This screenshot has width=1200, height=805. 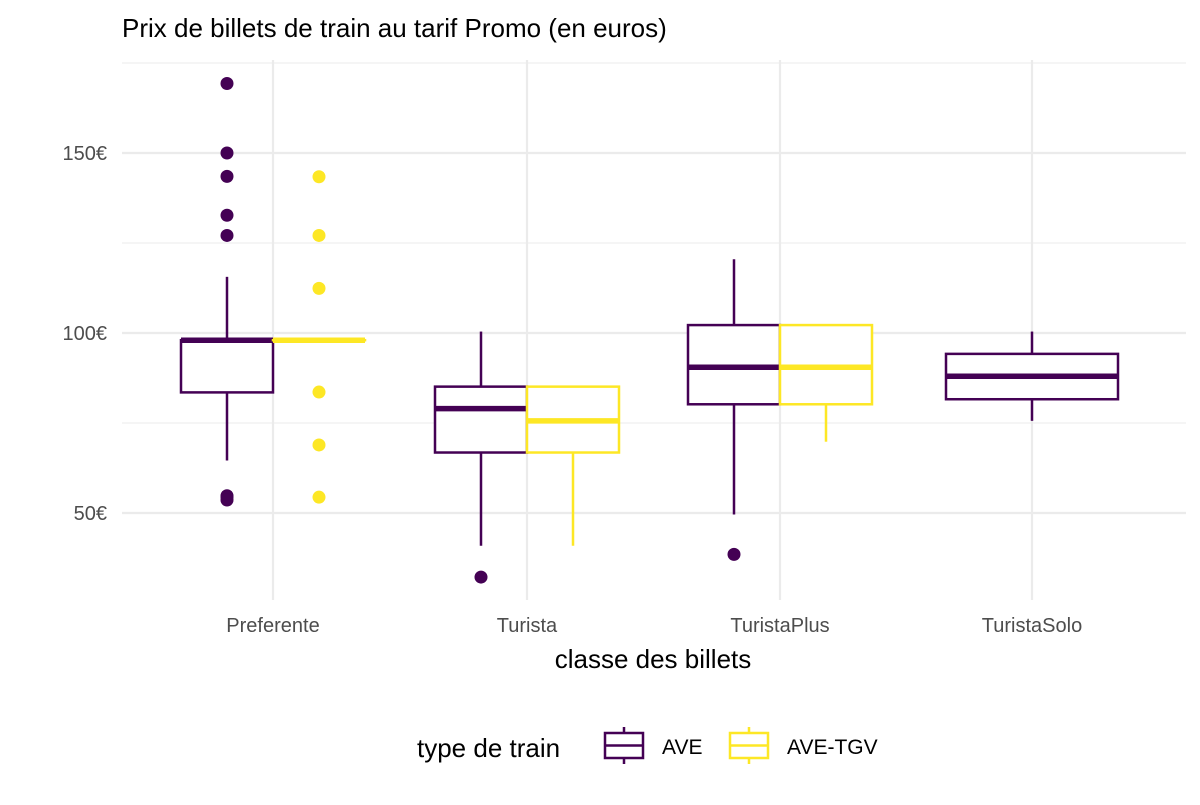 What do you see at coordinates (527, 626) in the screenshot?
I see `x-tick-label: Turista` at bounding box center [527, 626].